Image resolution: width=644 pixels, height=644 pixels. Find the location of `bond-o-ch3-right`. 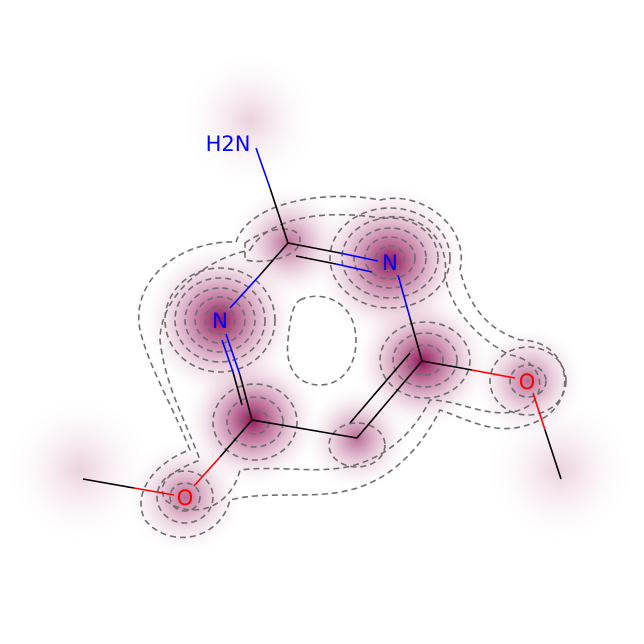

bond-o-ch3-right is located at coordinates (539, 411).